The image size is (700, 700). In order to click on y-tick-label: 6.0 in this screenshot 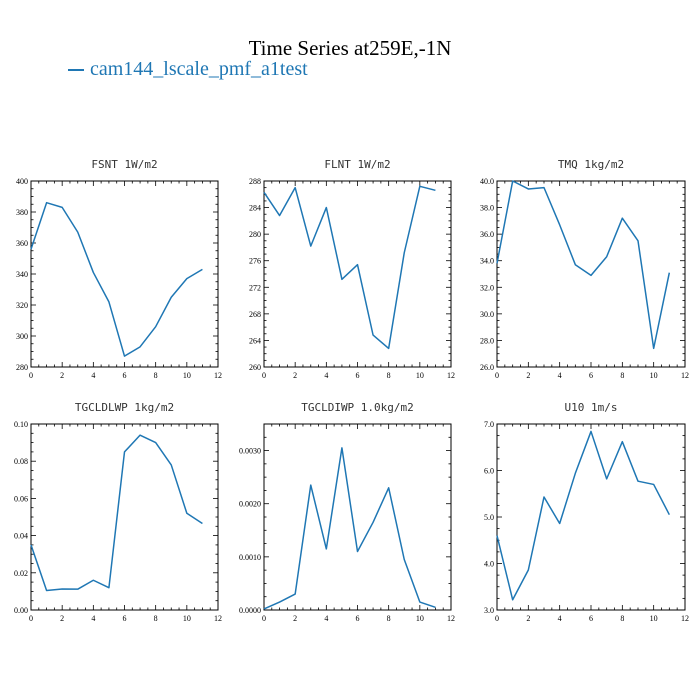, I will do `click(489, 471)`.